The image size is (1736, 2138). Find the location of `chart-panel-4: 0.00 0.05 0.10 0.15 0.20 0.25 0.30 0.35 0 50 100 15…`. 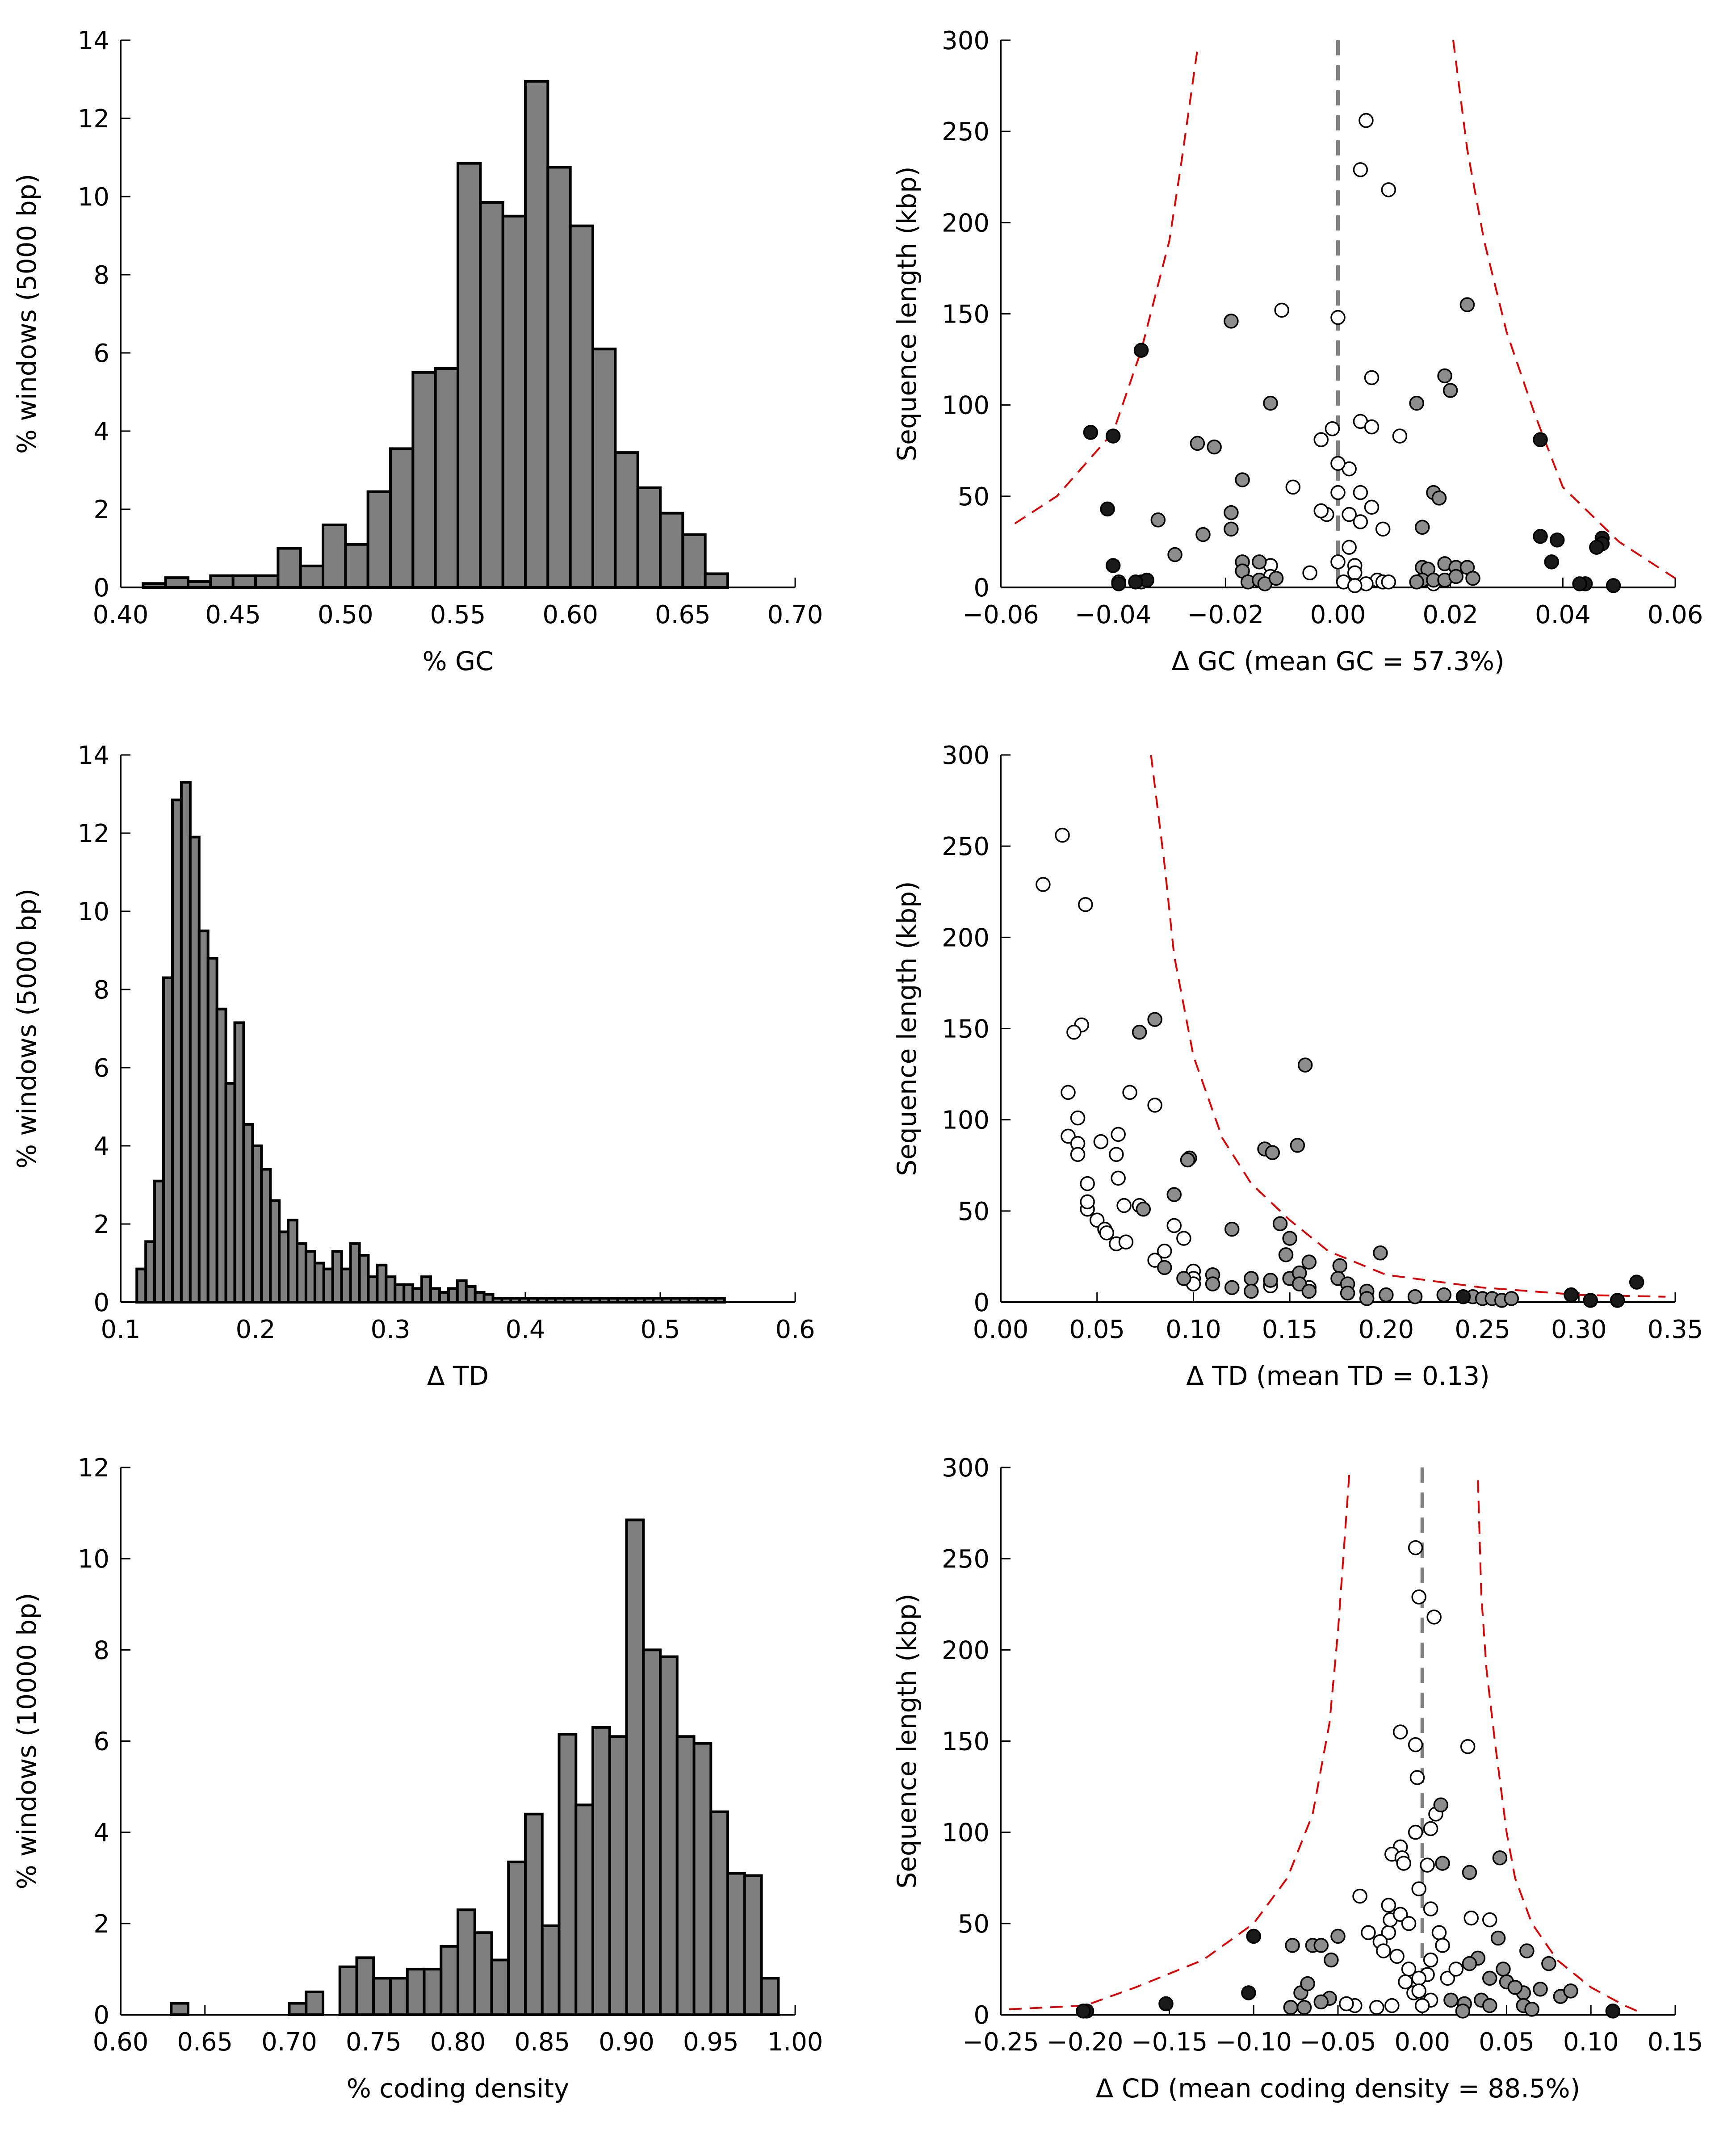

chart-panel-4: 0.00 0.05 0.10 0.15 0.20 0.25 0.30 0.35 0 50 100 15… is located at coordinates (1297, 1066).